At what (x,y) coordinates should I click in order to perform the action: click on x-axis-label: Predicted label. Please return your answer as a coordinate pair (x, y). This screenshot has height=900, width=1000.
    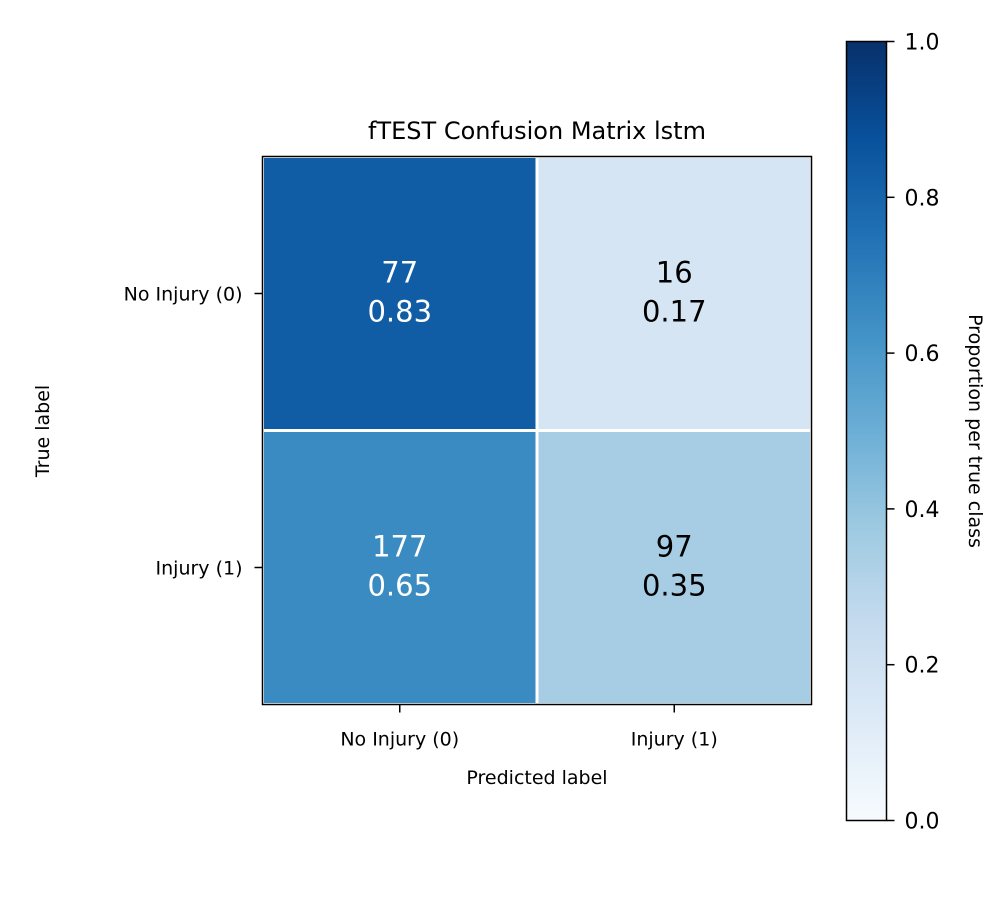
    Looking at the image, I should click on (536, 778).